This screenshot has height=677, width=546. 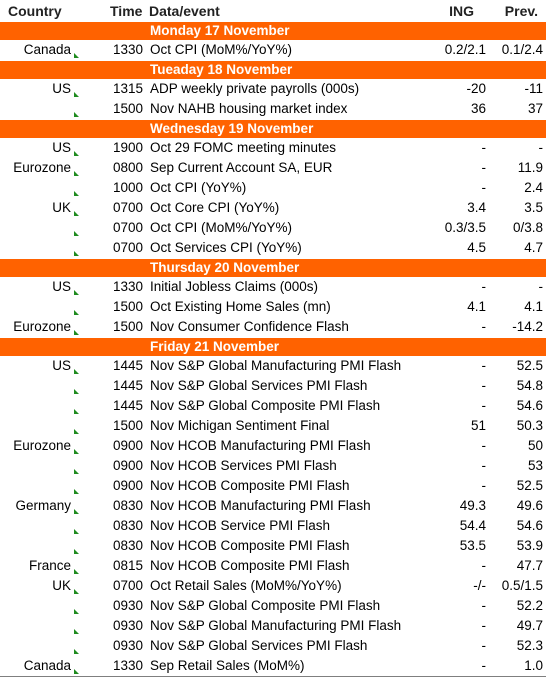 What do you see at coordinates (476, 306) in the screenshot?
I see `cell-ing: 4.1` at bounding box center [476, 306].